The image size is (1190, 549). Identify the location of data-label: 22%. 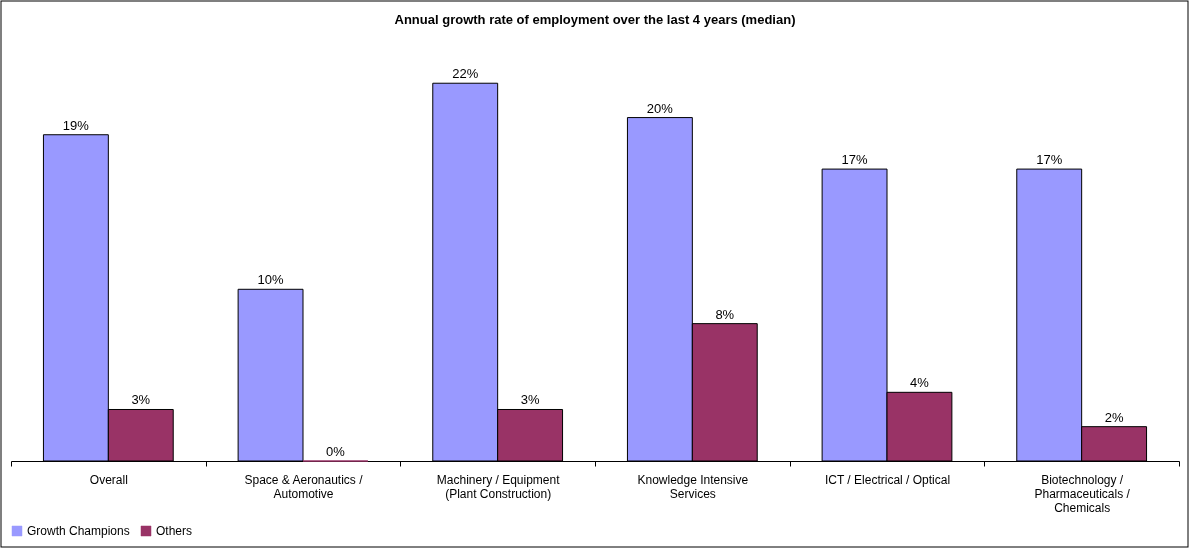
(465, 74).